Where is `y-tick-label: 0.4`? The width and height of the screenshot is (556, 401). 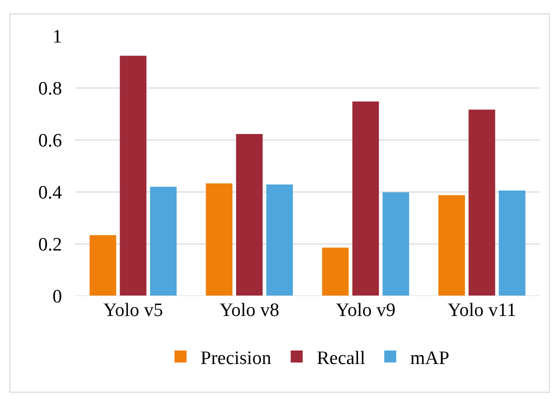 y-tick-label: 0.4 is located at coordinates (50, 193).